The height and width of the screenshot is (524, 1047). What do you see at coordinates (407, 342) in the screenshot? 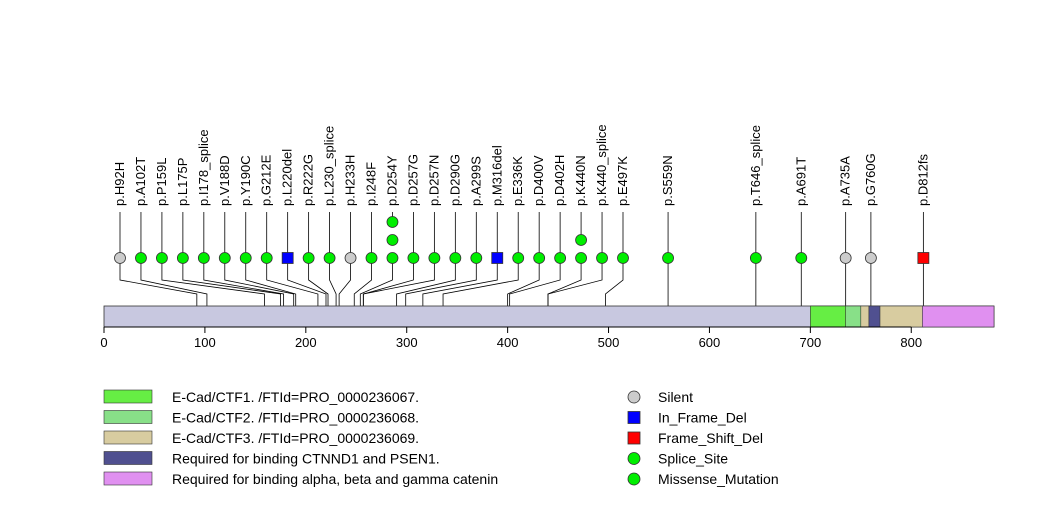
I see `axis-tick-label: 300` at bounding box center [407, 342].